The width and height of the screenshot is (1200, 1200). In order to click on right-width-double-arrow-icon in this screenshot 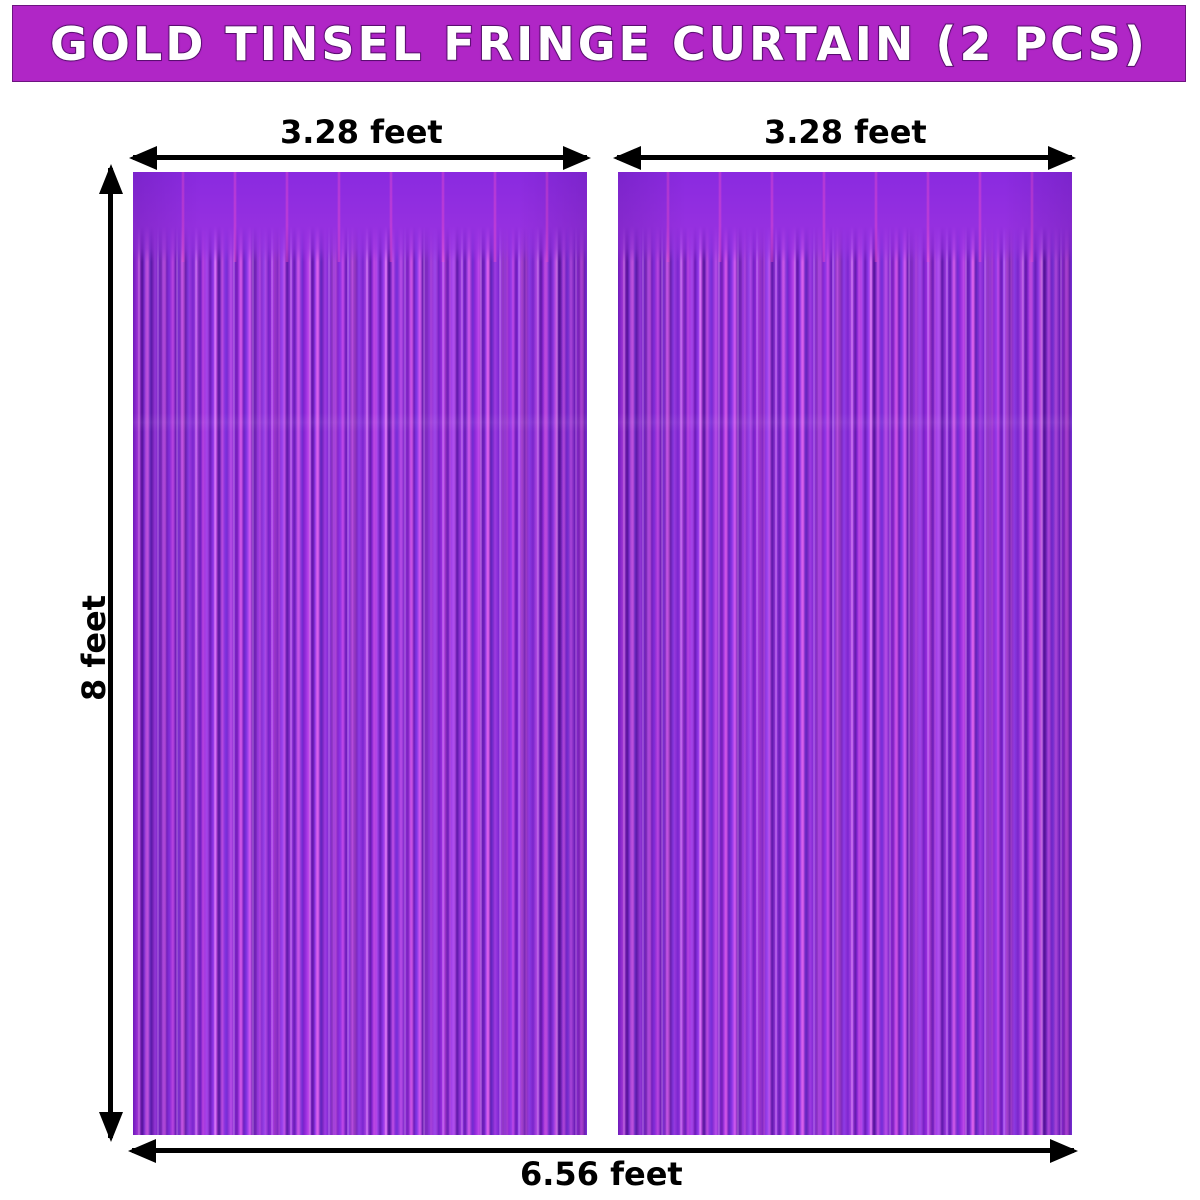, I will do `click(844, 157)`.